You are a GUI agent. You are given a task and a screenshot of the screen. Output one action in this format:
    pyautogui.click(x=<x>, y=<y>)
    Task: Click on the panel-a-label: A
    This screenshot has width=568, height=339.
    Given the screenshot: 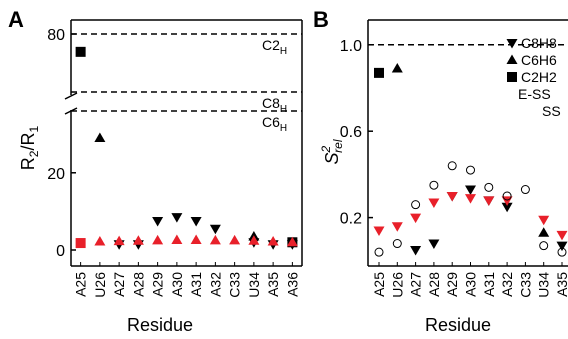 What is the action you would take?
    pyautogui.click(x=16, y=19)
    